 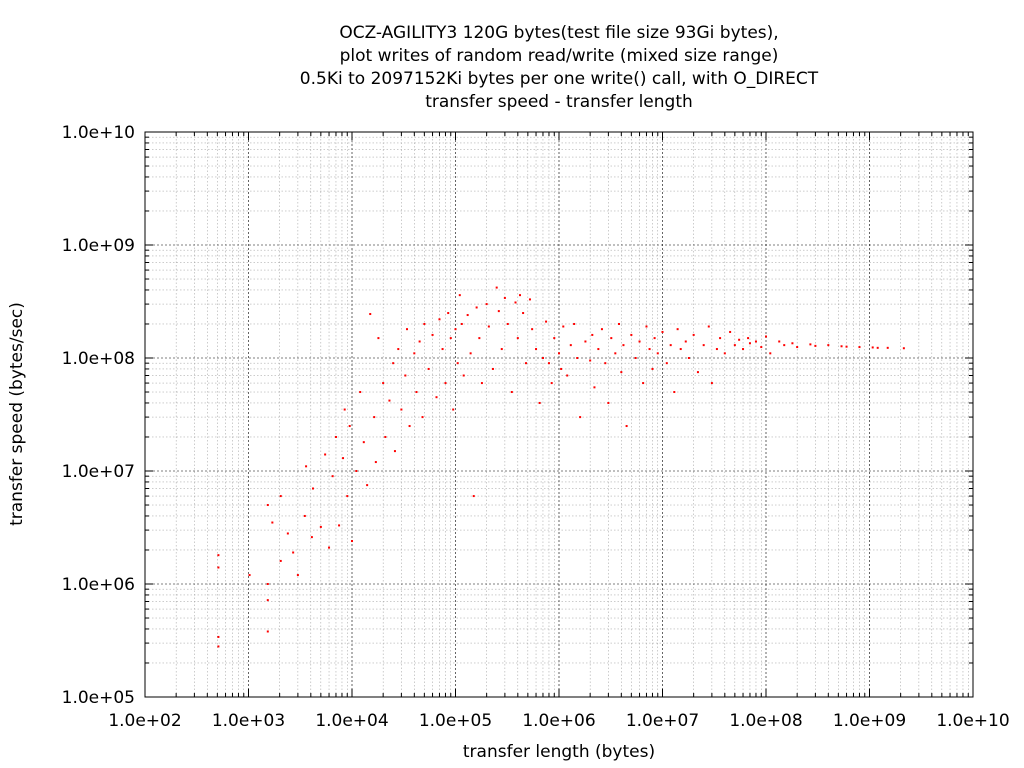 I want to click on y-tick-label: 1.0e+08, so click(x=98, y=359).